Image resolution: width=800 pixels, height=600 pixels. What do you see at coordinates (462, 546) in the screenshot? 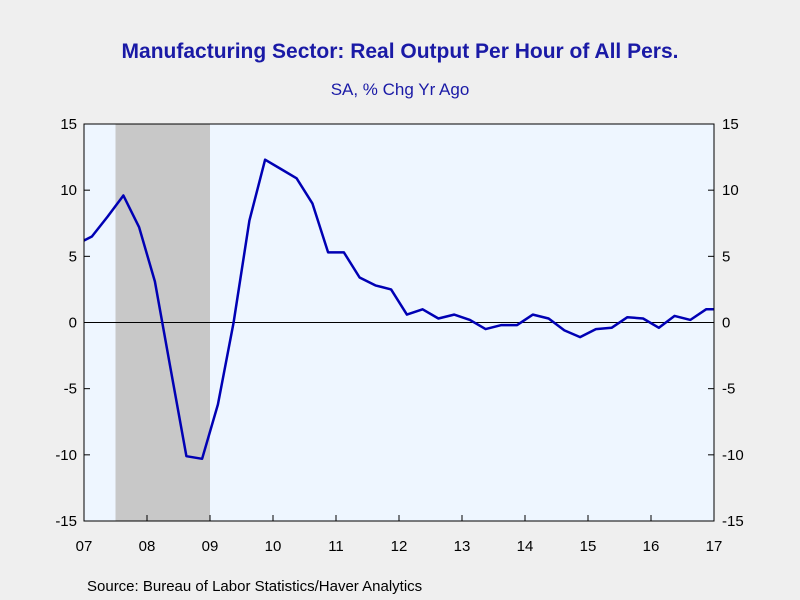
I see `x-tick-label: 13` at bounding box center [462, 546].